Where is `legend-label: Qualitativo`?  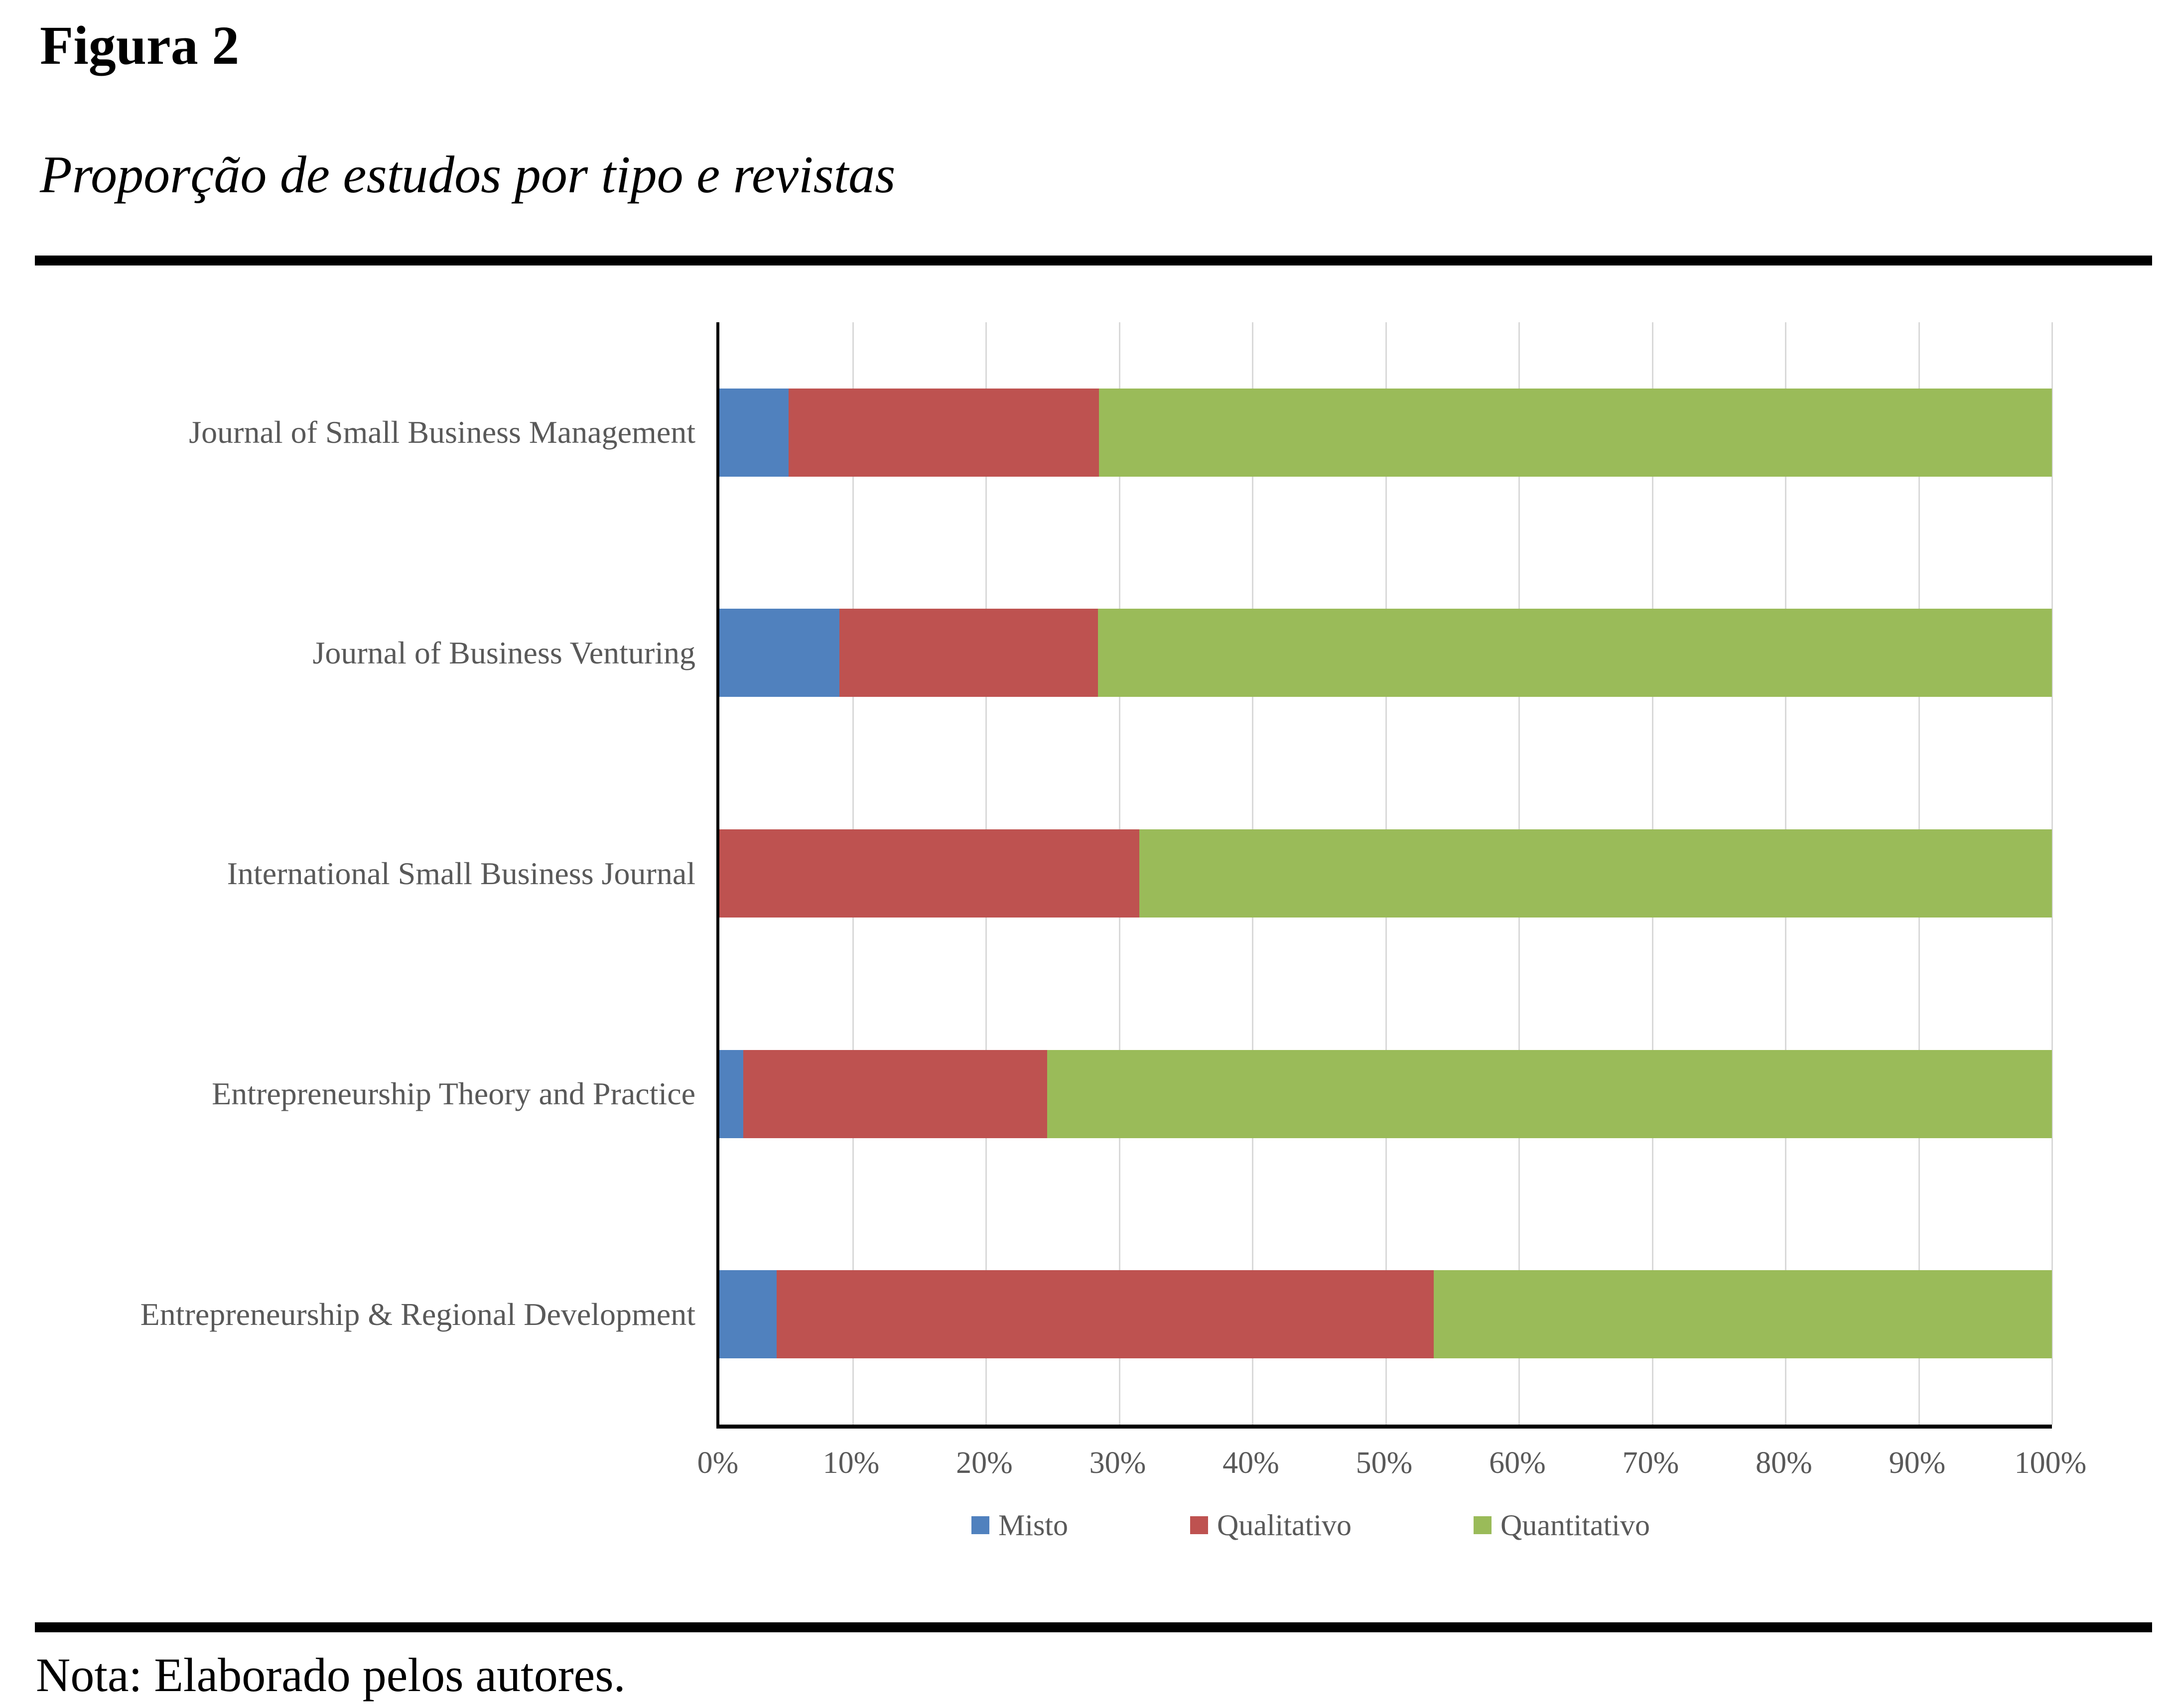
legend-label: Qualitativo is located at coordinates (1284, 1525).